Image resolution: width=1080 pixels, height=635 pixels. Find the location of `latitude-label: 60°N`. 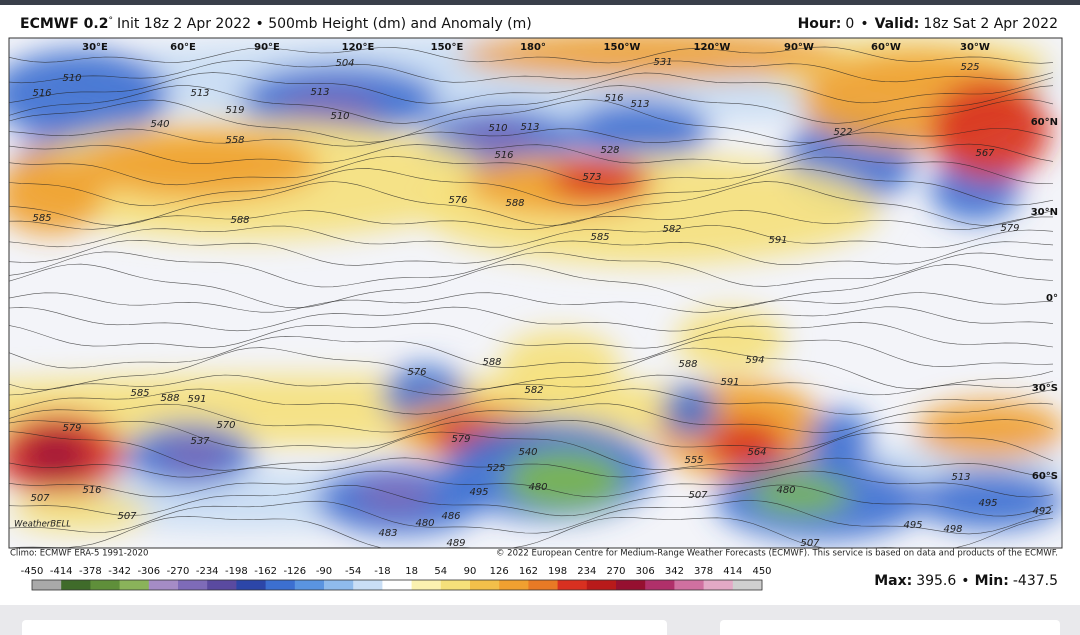

latitude-label: 60°N is located at coordinates (1044, 122).